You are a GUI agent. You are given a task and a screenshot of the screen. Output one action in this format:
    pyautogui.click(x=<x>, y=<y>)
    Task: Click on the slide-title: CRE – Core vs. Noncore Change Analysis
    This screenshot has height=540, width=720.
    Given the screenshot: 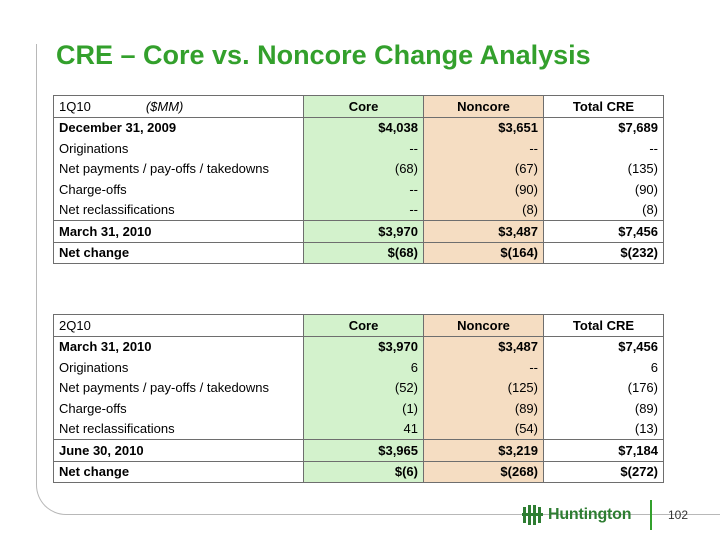 What is the action you would take?
    pyautogui.click(x=323, y=55)
    